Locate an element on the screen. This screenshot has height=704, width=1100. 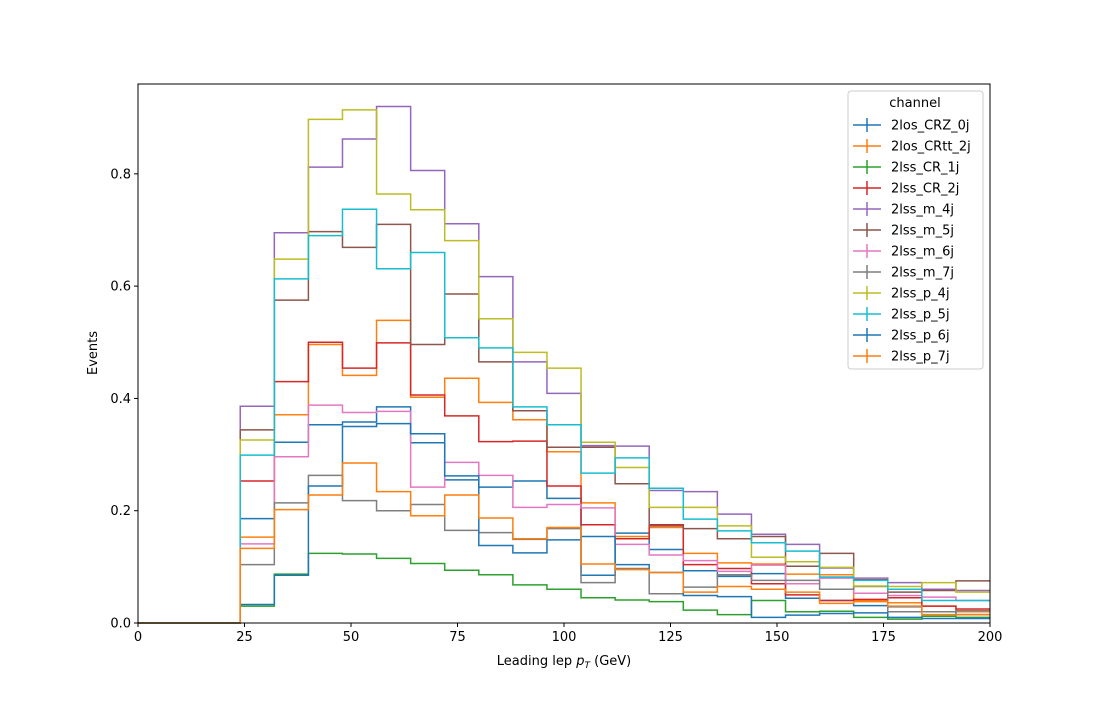
x-label-main: Leading lep is located at coordinates (536, 661).